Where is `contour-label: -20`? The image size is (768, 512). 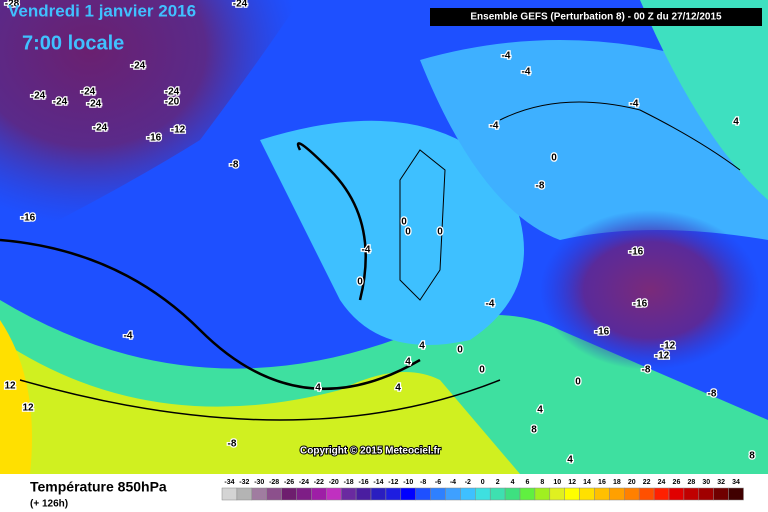
contour-label: -20 is located at coordinates (172, 102).